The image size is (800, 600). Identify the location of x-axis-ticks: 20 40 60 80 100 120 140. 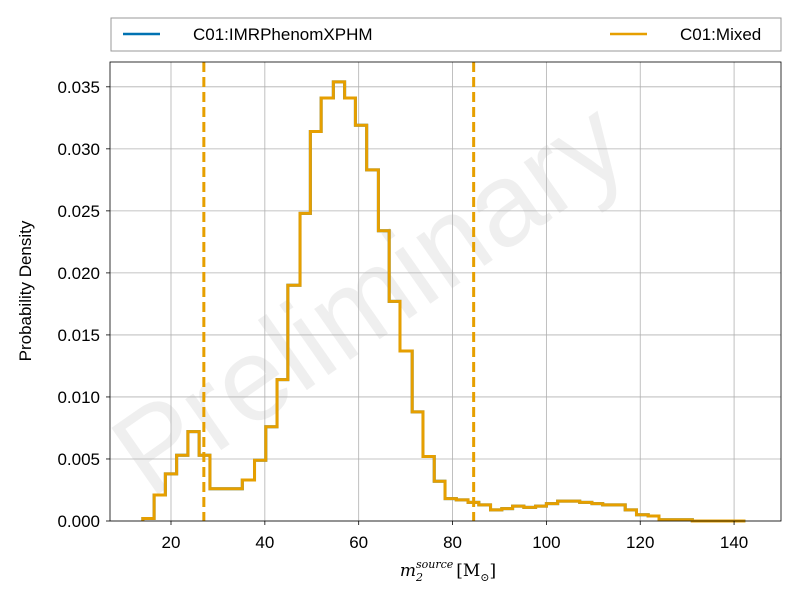
(455, 536).